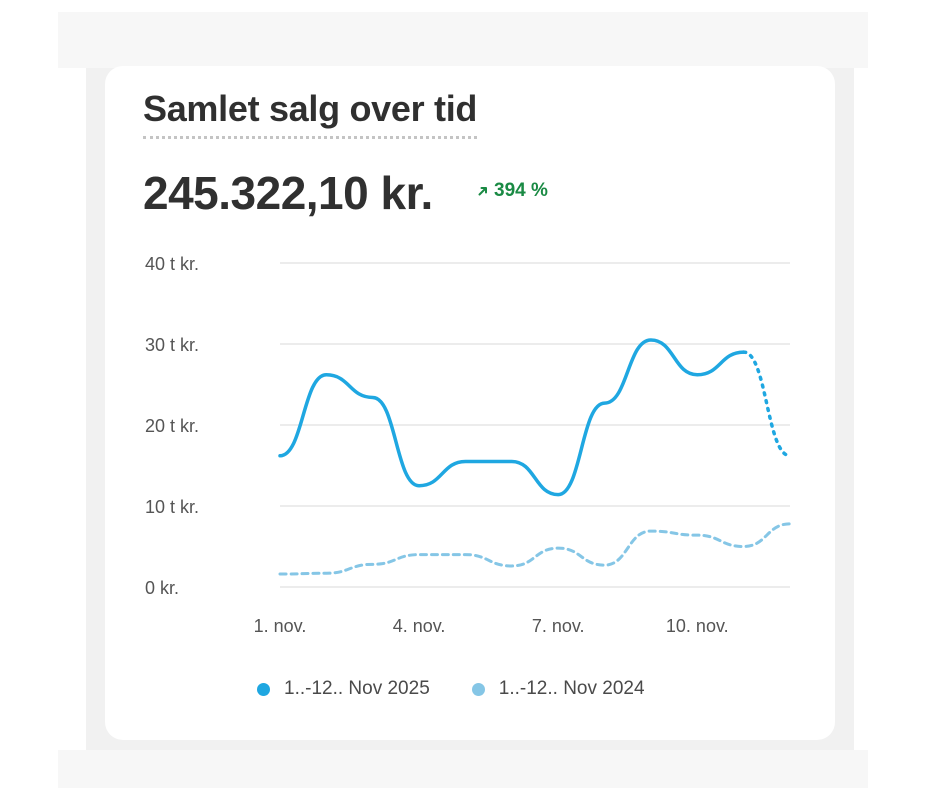  I want to click on backdrop-top, so click(463, 40).